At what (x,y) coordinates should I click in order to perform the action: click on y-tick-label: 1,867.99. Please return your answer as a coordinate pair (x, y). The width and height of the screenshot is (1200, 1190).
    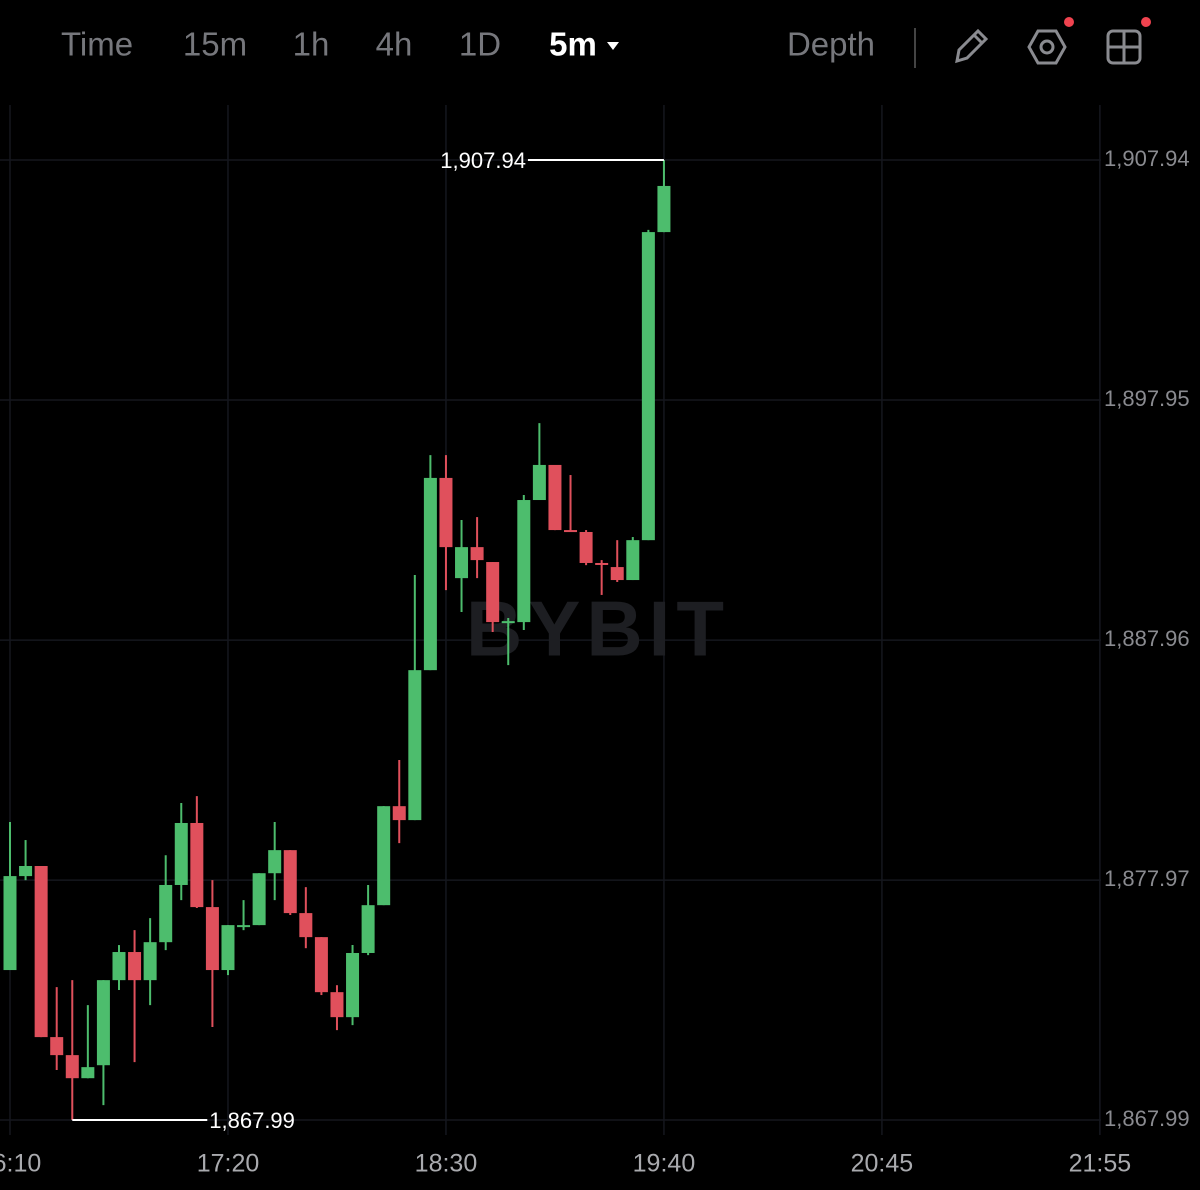
    Looking at the image, I should click on (1147, 1118).